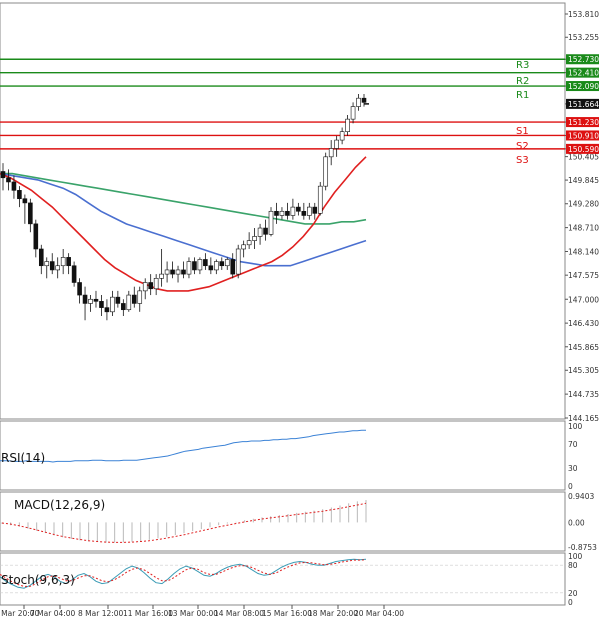 The width and height of the screenshot is (600, 624). I want to click on sma-red-line, so click(183, 224).